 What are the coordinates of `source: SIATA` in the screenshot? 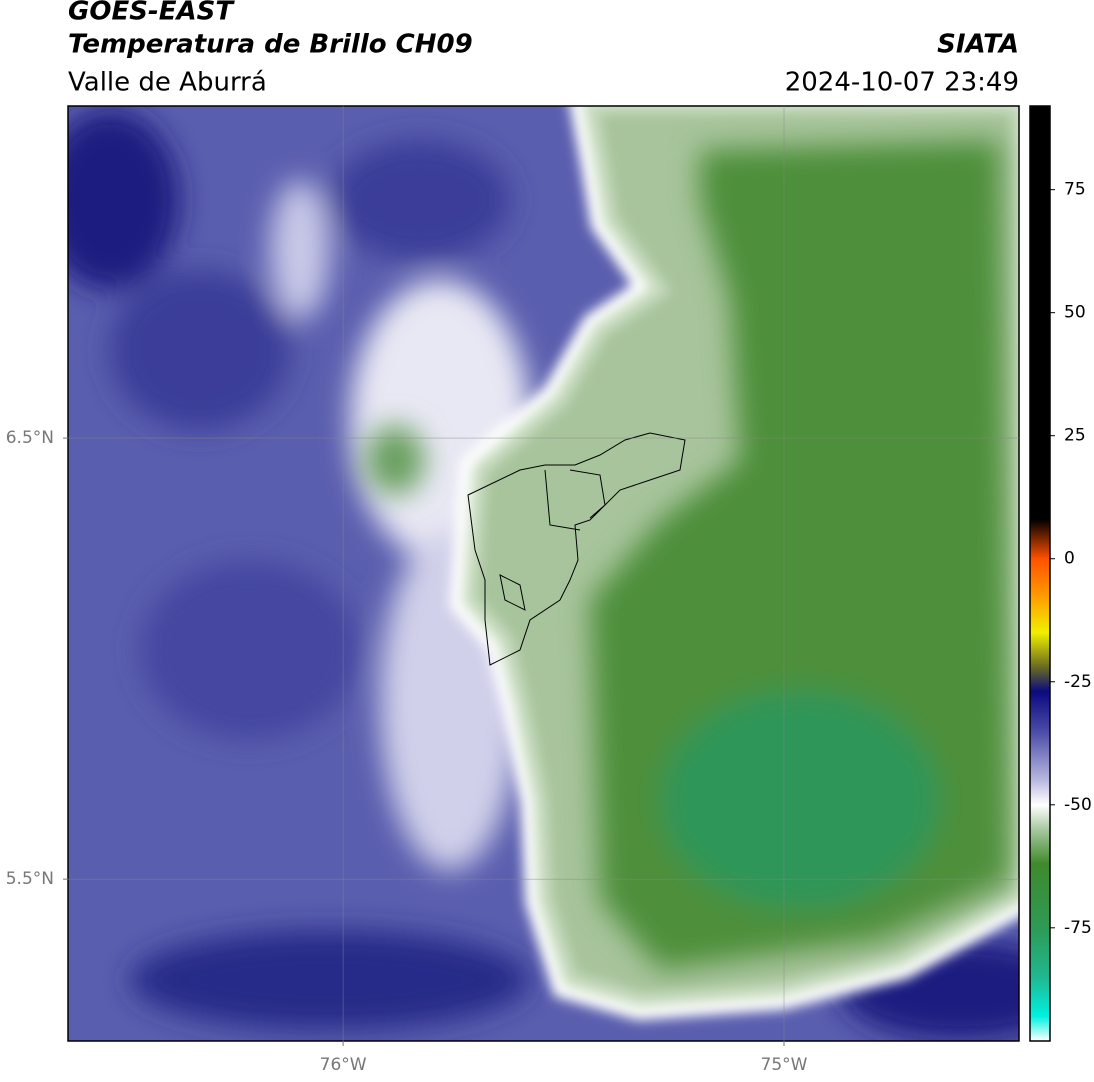 It's located at (978, 45).